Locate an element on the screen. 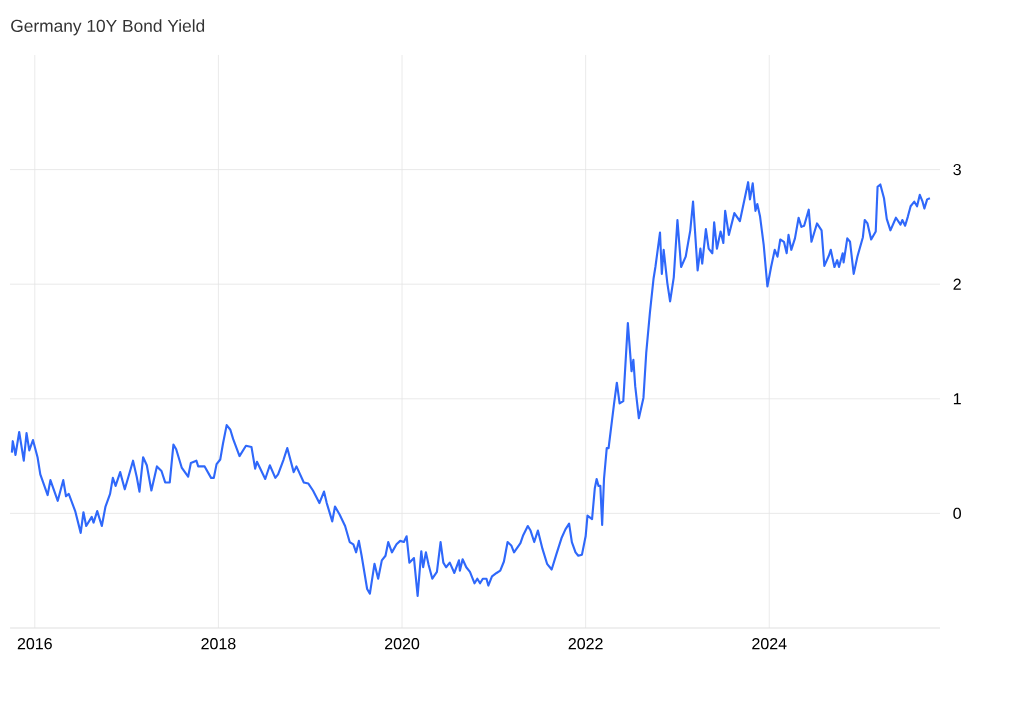 The height and width of the screenshot is (710, 1024). x-tick-label: 2024 is located at coordinates (769, 644).